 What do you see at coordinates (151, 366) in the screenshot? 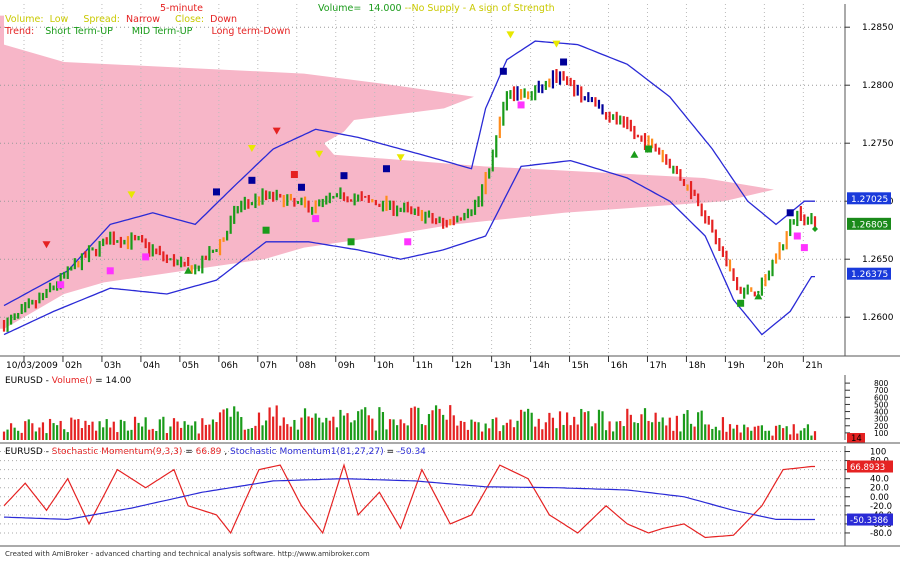
I see `time-tick-label: 04h` at bounding box center [151, 366].